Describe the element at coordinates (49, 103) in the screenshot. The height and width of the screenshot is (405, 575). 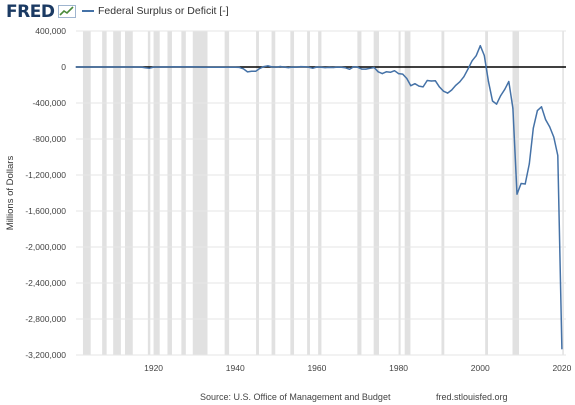
I see `y-tick-label: -400,000` at that location.